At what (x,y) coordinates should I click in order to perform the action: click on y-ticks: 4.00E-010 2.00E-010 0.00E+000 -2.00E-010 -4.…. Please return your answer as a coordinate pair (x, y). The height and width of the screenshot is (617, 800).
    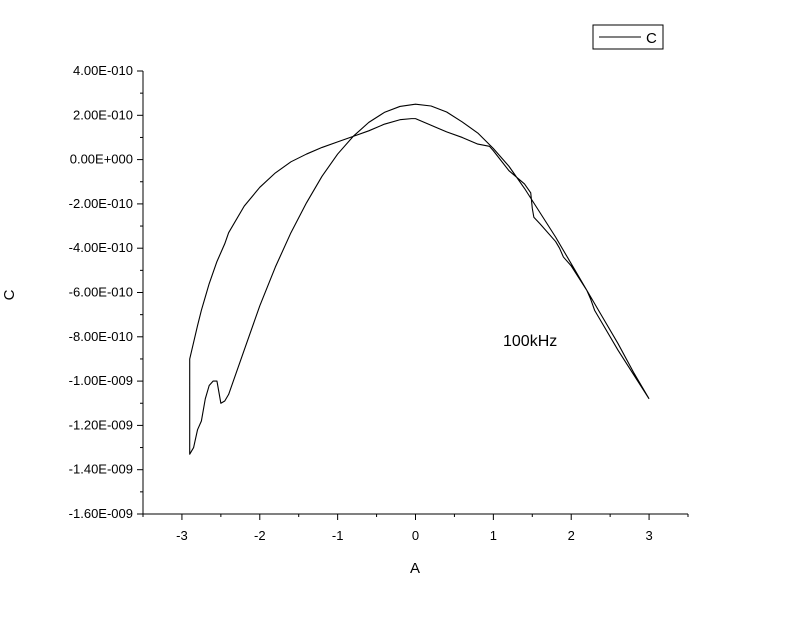
    Looking at the image, I should click on (106, 292).